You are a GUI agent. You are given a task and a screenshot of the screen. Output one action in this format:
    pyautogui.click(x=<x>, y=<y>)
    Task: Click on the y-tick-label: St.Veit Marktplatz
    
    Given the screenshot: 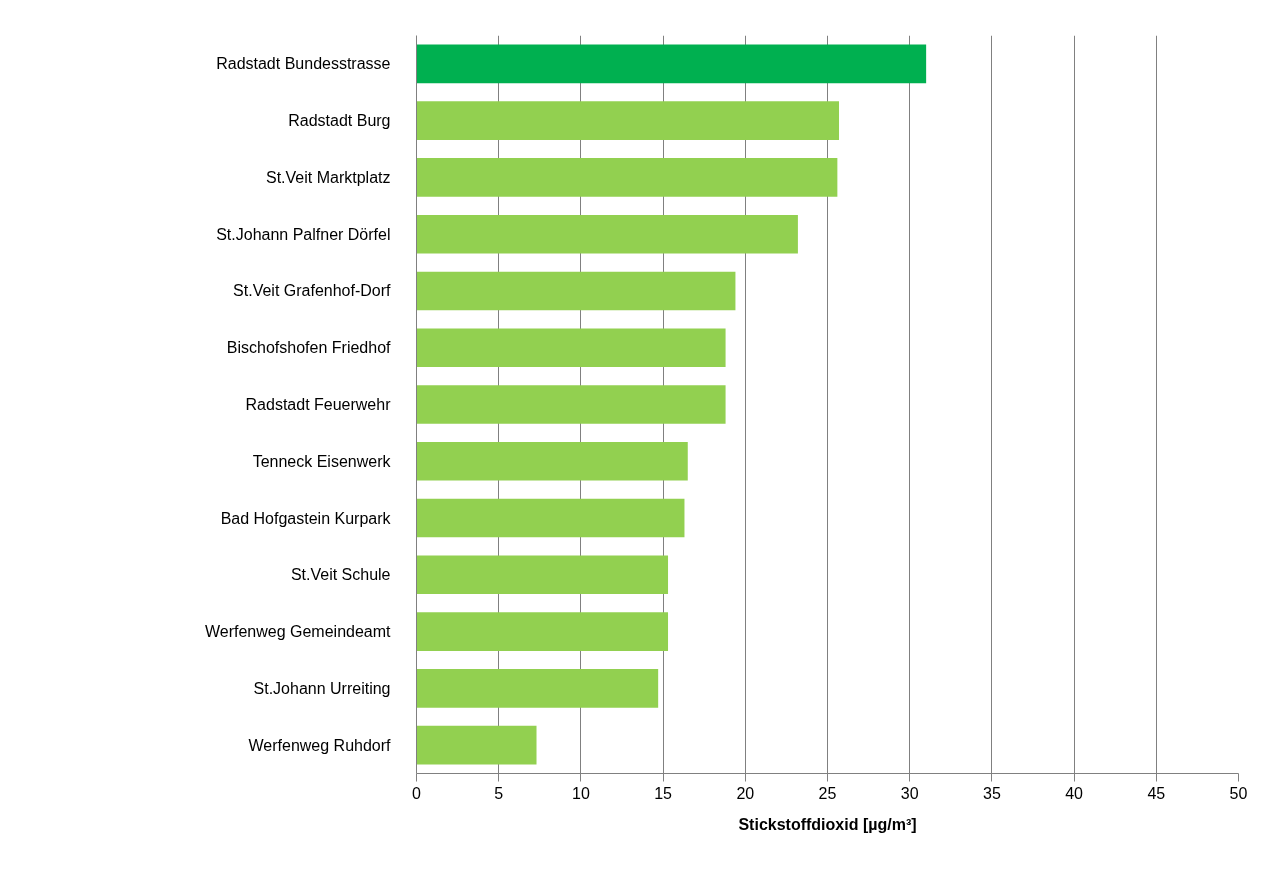 What is the action you would take?
    pyautogui.click(x=328, y=177)
    